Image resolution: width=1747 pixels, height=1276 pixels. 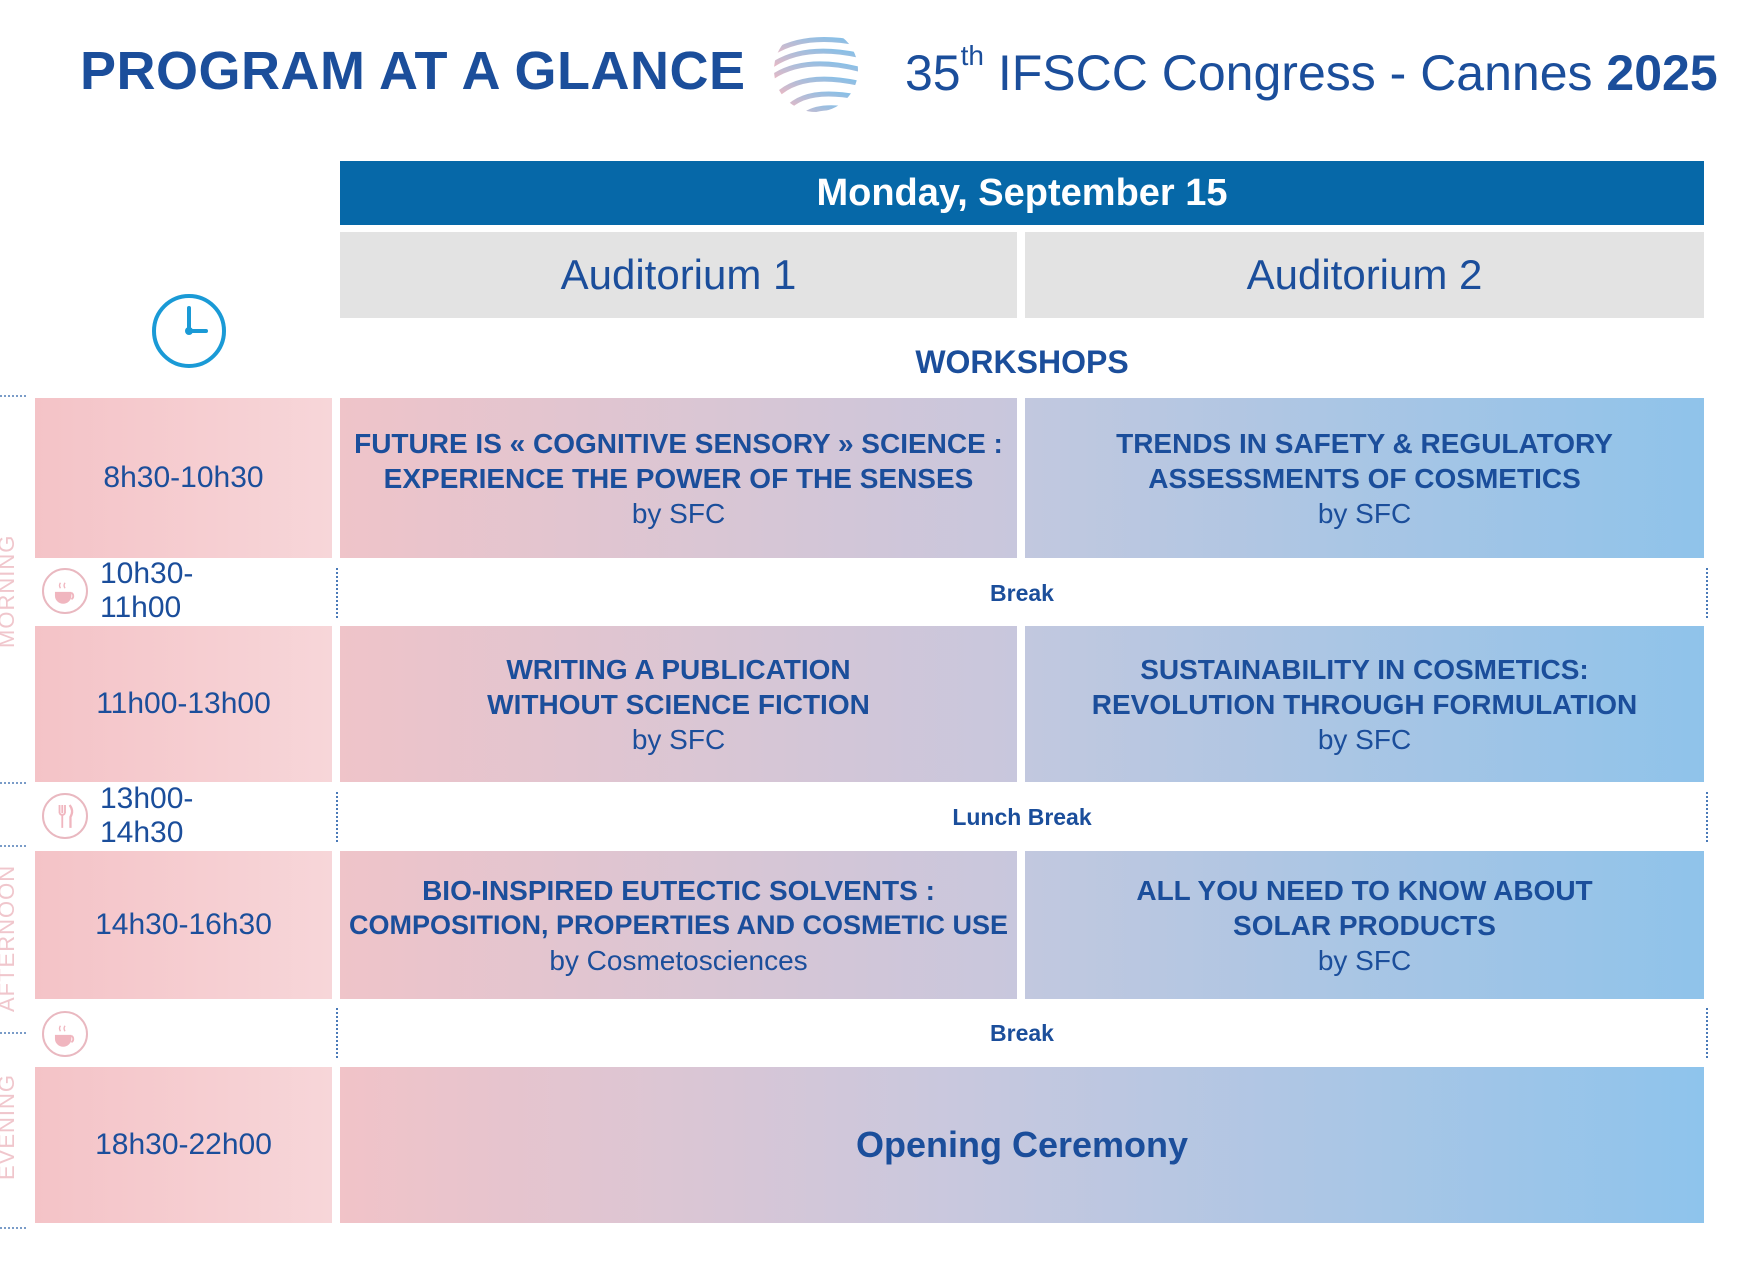 I want to click on session-title-line: SUSTAINABILITY IN COSMETICS:, so click(x=1364, y=669).